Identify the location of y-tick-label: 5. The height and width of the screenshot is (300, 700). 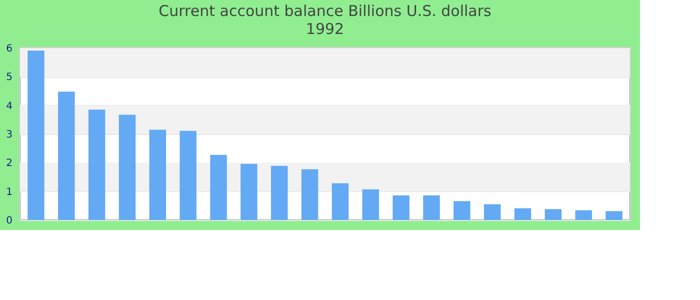
(9, 78).